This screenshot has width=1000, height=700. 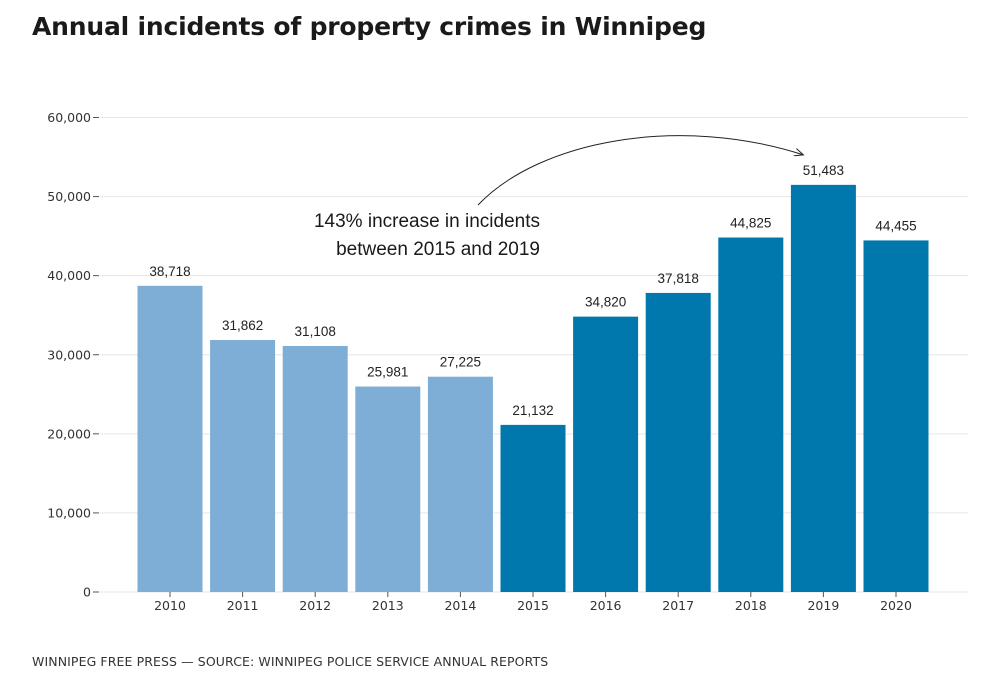 I want to click on bar-2019, so click(x=823, y=388).